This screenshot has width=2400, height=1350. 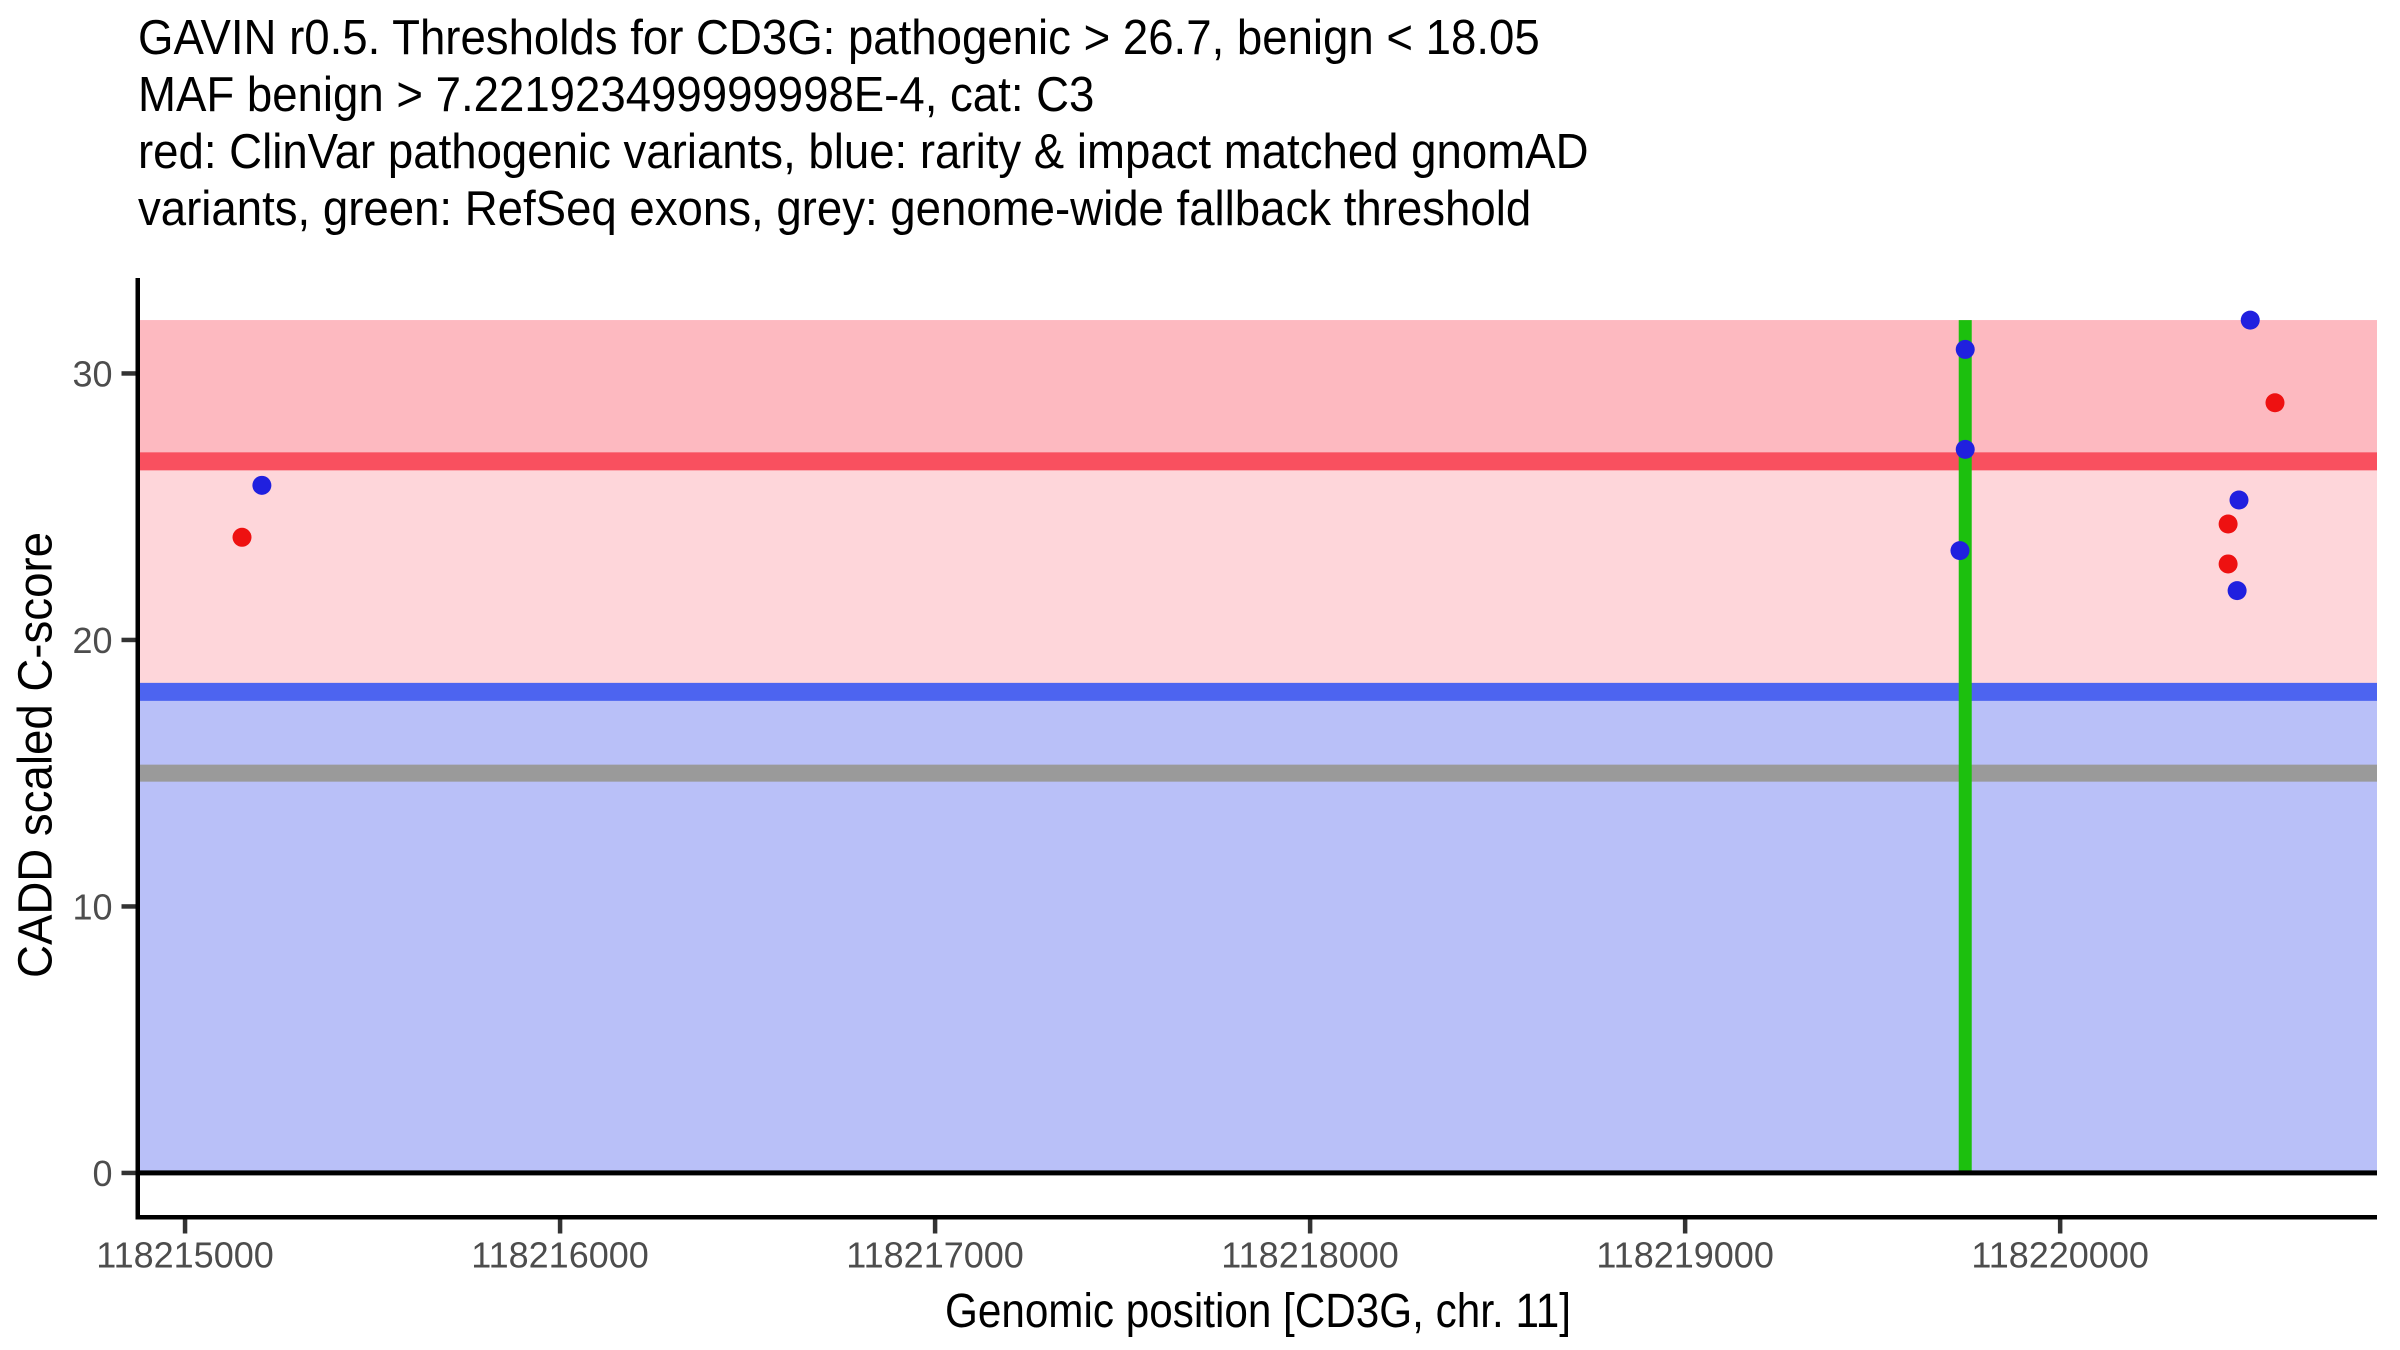 What do you see at coordinates (1258, 391) in the screenshot?
I see `pathogenic-region-band` at bounding box center [1258, 391].